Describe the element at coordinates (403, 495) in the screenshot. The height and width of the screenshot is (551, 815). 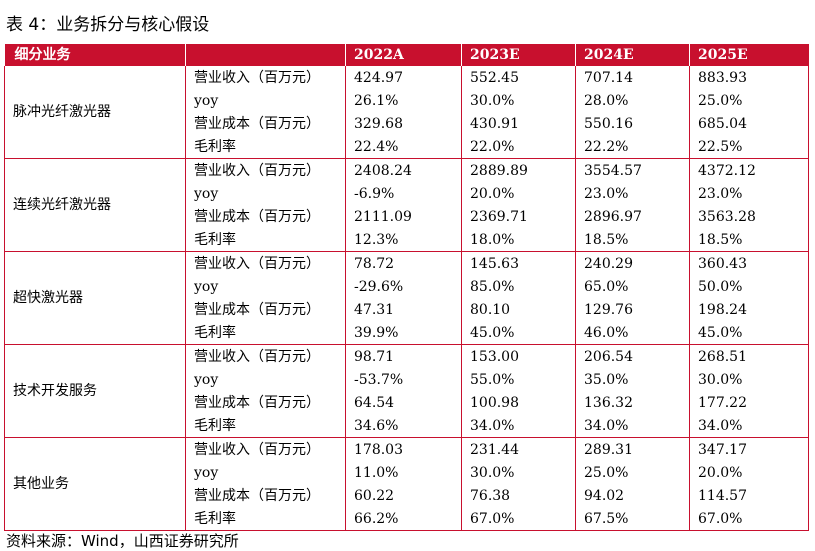
I see `value-cell: 60.22` at that location.